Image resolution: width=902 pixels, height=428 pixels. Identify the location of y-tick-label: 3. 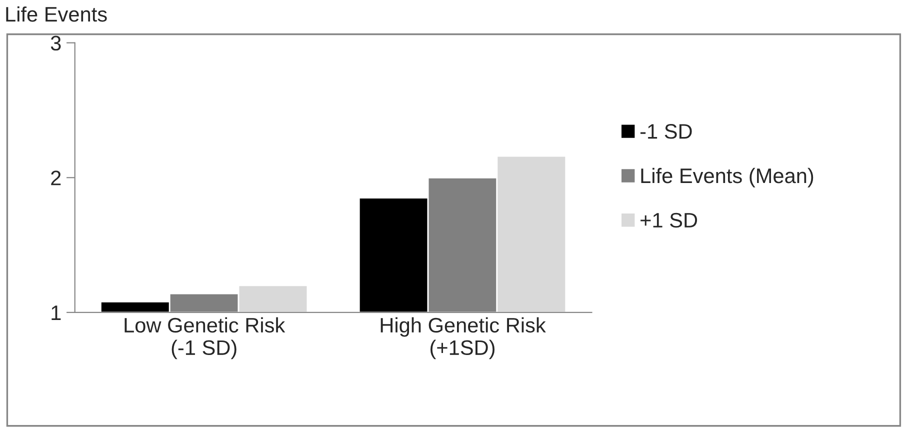
(55, 43).